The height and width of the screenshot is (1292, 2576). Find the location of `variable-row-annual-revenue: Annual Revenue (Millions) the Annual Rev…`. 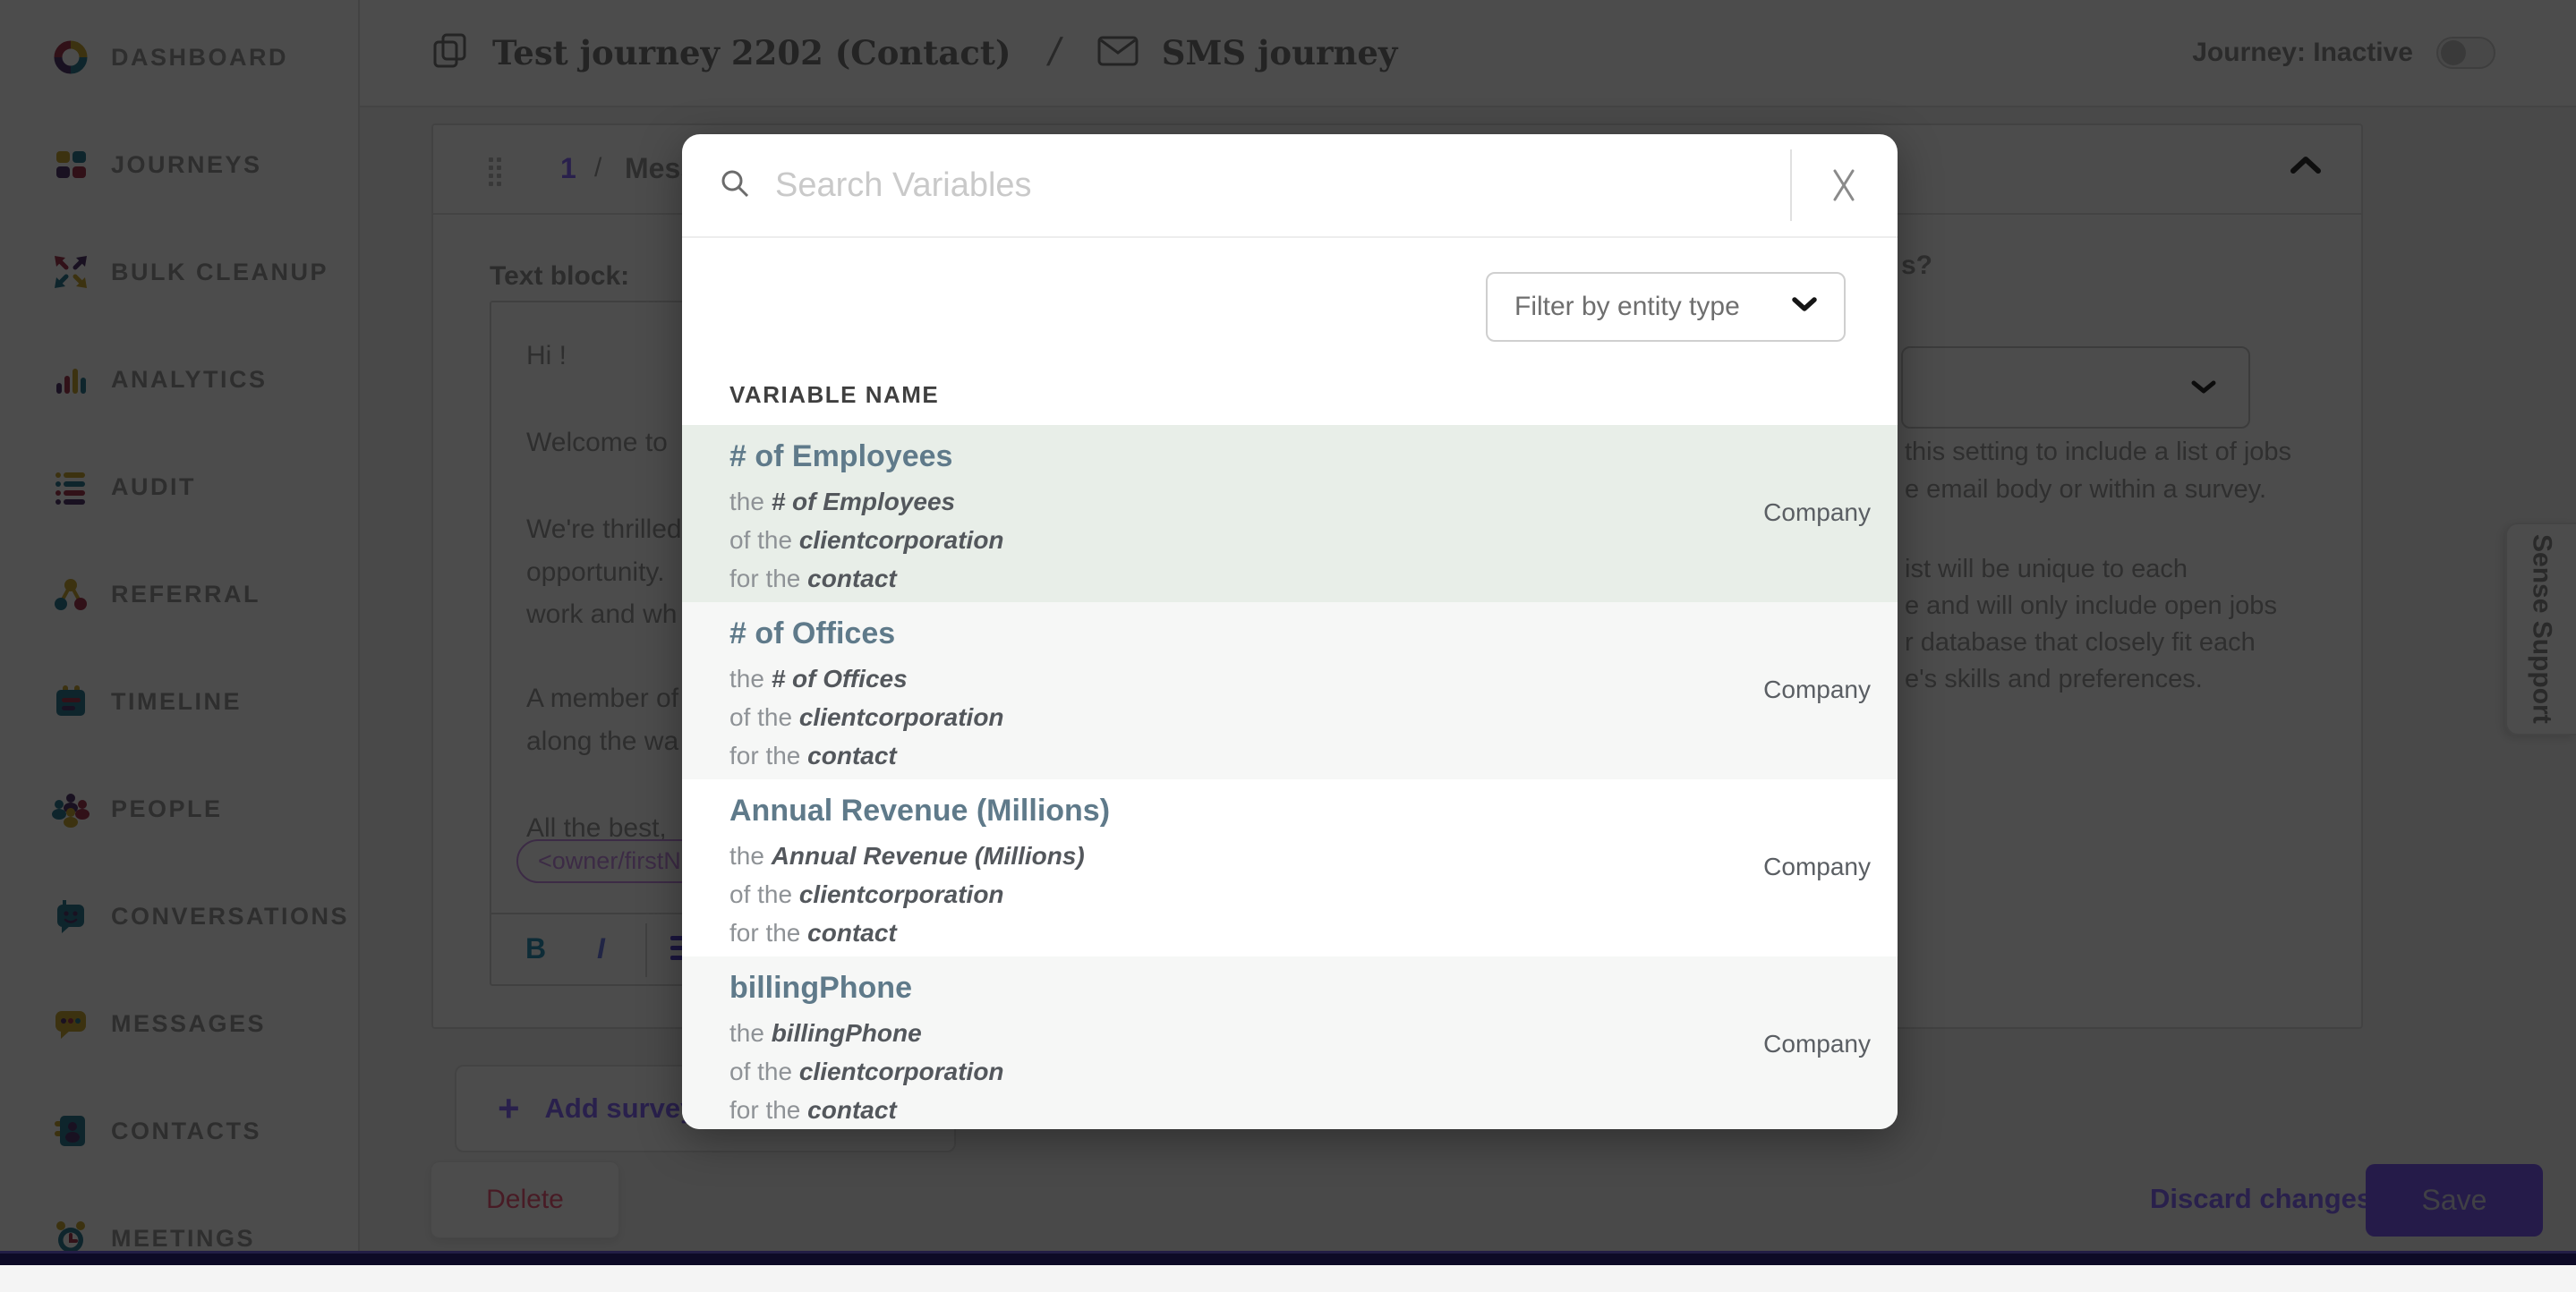

variable-row-annual-revenue: Annual Revenue (Millions) the Annual Rev… is located at coordinates (1290, 868).